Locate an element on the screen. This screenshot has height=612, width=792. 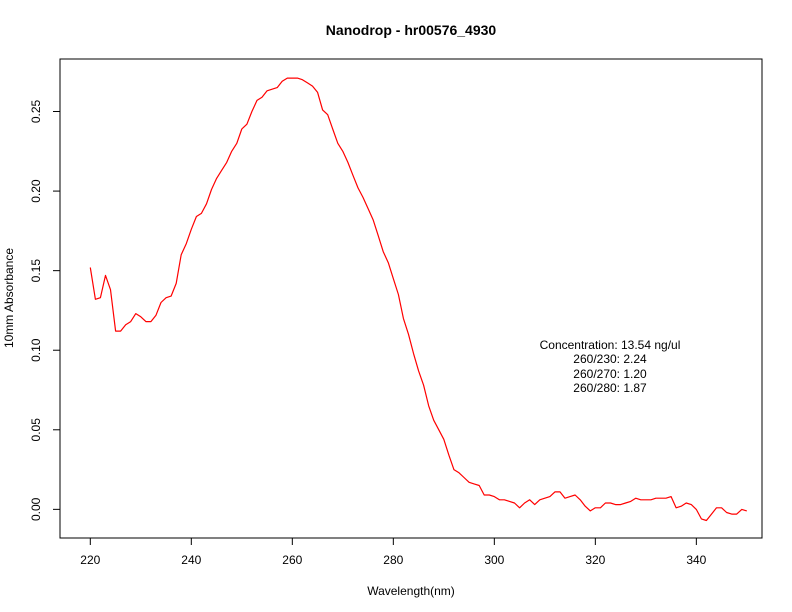
y-tick-label: 0.15 is located at coordinates (36, 271).